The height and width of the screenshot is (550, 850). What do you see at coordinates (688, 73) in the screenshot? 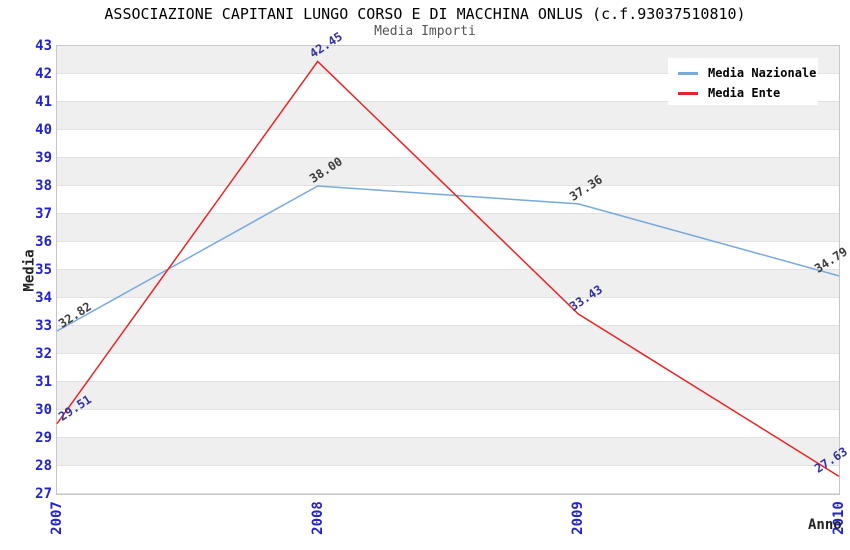
I see `legend-swatch-nazionale-icon` at bounding box center [688, 73].